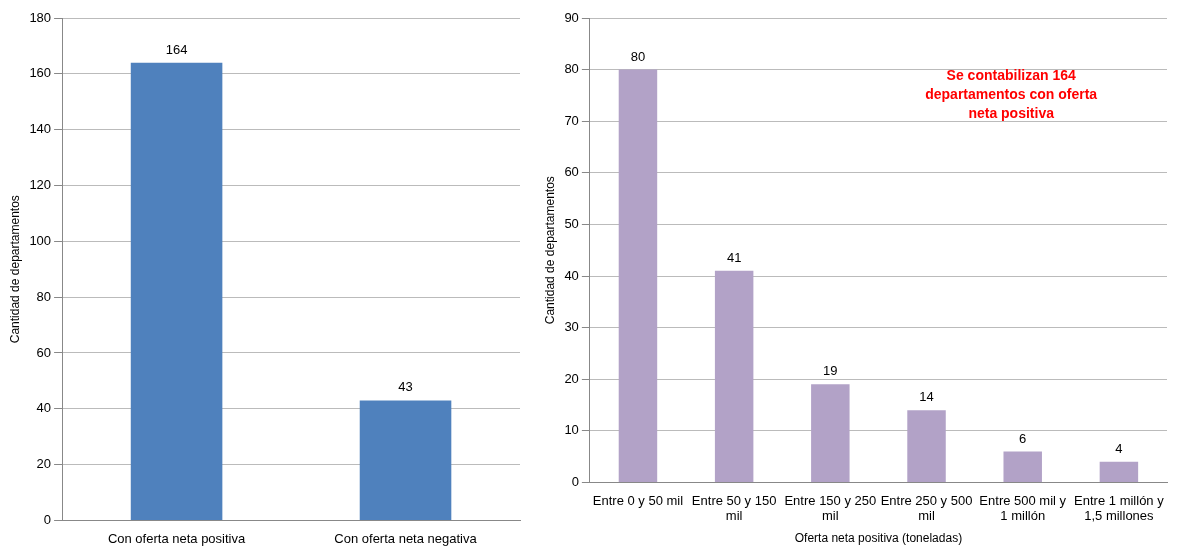 The height and width of the screenshot is (554, 1177). I want to click on y-tick-label: 160, so click(40, 73).